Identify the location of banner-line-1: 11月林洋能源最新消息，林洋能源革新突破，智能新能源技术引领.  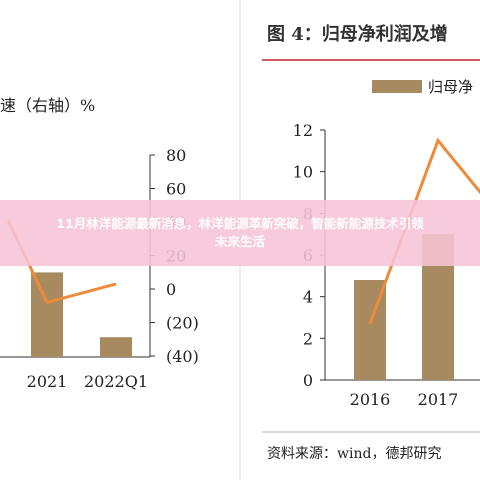
(240, 223).